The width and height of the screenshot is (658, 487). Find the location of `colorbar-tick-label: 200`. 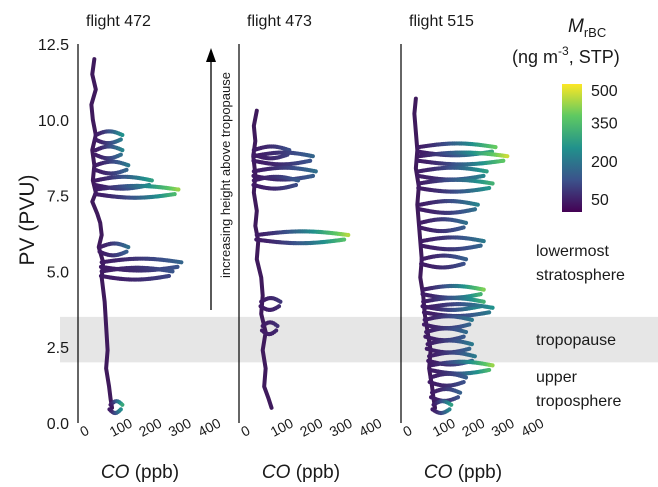

colorbar-tick-label: 200 is located at coordinates (604, 162).